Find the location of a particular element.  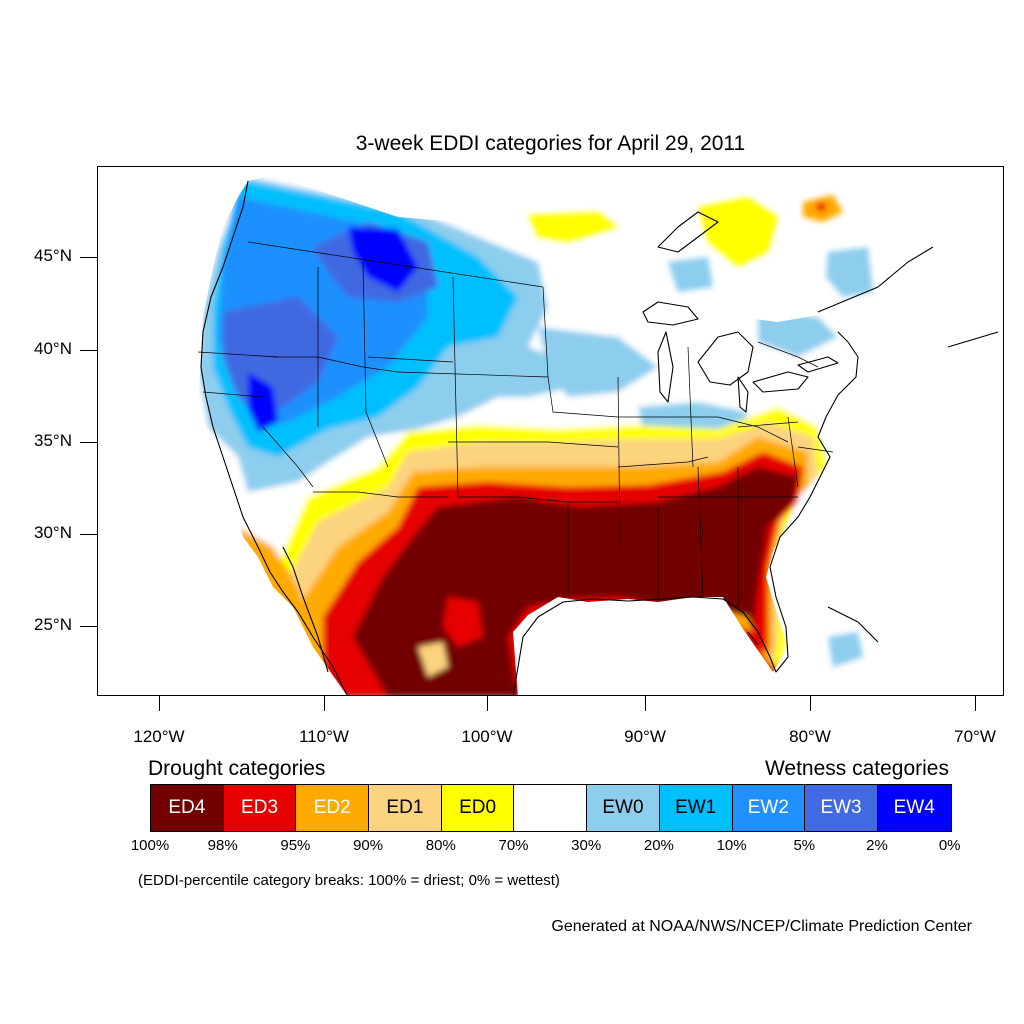

lon-label-80w: 80°W is located at coordinates (810, 736).